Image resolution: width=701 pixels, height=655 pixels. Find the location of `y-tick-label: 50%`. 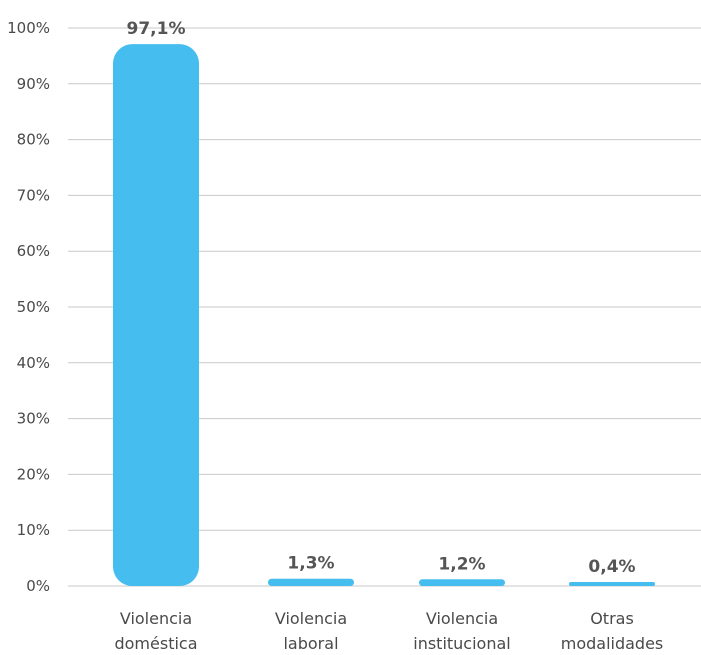

y-tick-label: 50% is located at coordinates (33, 307).